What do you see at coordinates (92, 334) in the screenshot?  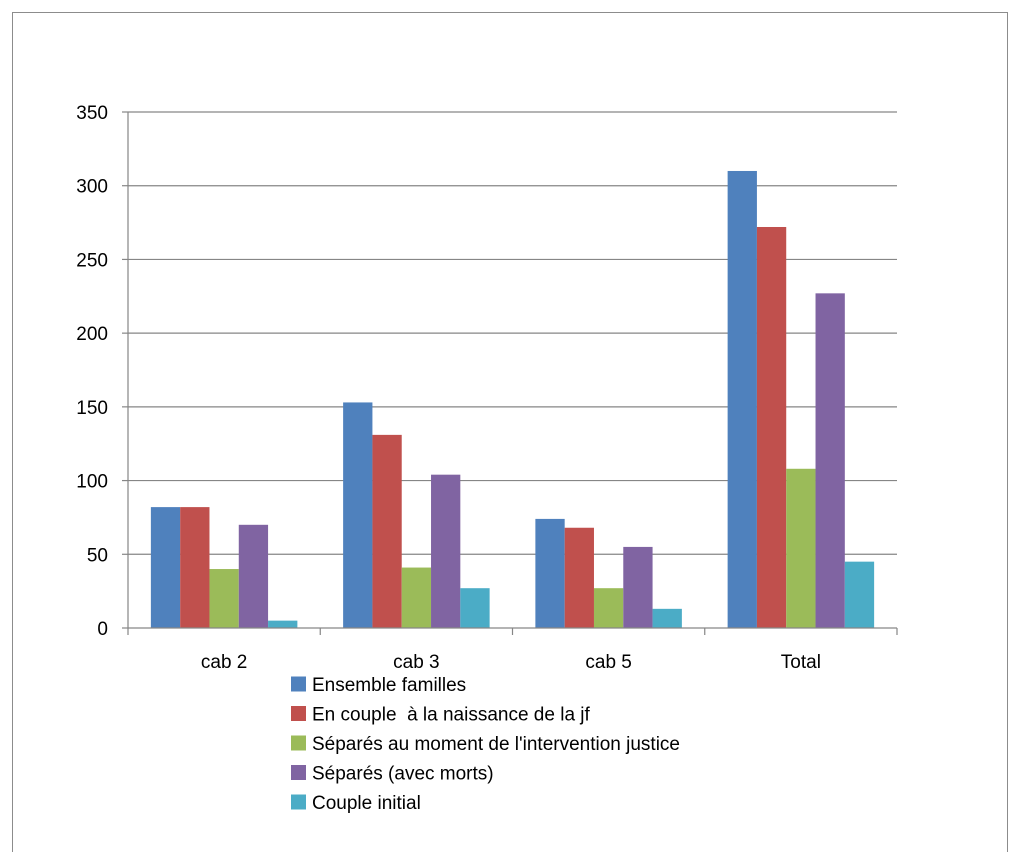 I see `y-tick-label: 200` at bounding box center [92, 334].